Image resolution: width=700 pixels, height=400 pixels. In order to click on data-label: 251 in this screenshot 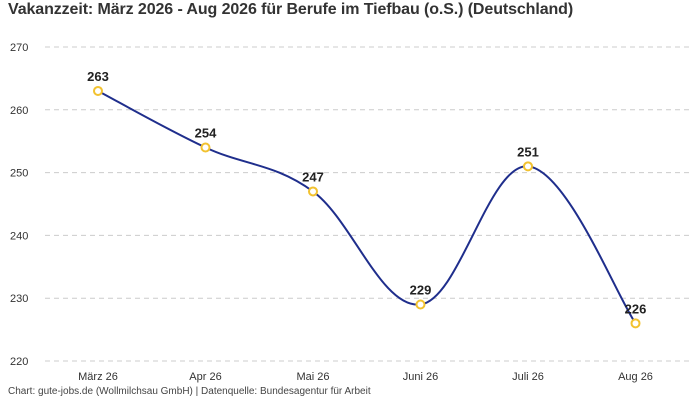, I will do `click(528, 151)`.